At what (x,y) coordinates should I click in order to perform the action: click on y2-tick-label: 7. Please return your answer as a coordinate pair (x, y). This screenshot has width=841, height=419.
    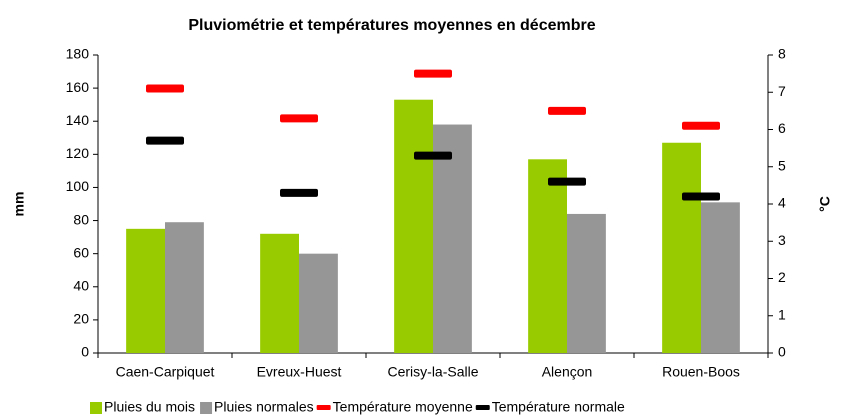
    Looking at the image, I should click on (782, 91).